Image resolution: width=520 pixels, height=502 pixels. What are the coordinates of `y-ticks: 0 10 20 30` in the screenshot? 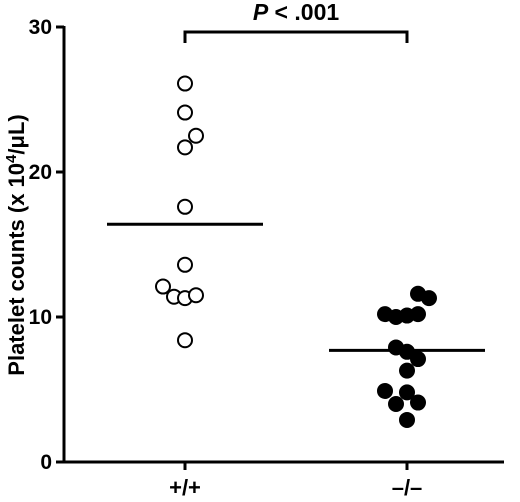 It's located at (46, 245).